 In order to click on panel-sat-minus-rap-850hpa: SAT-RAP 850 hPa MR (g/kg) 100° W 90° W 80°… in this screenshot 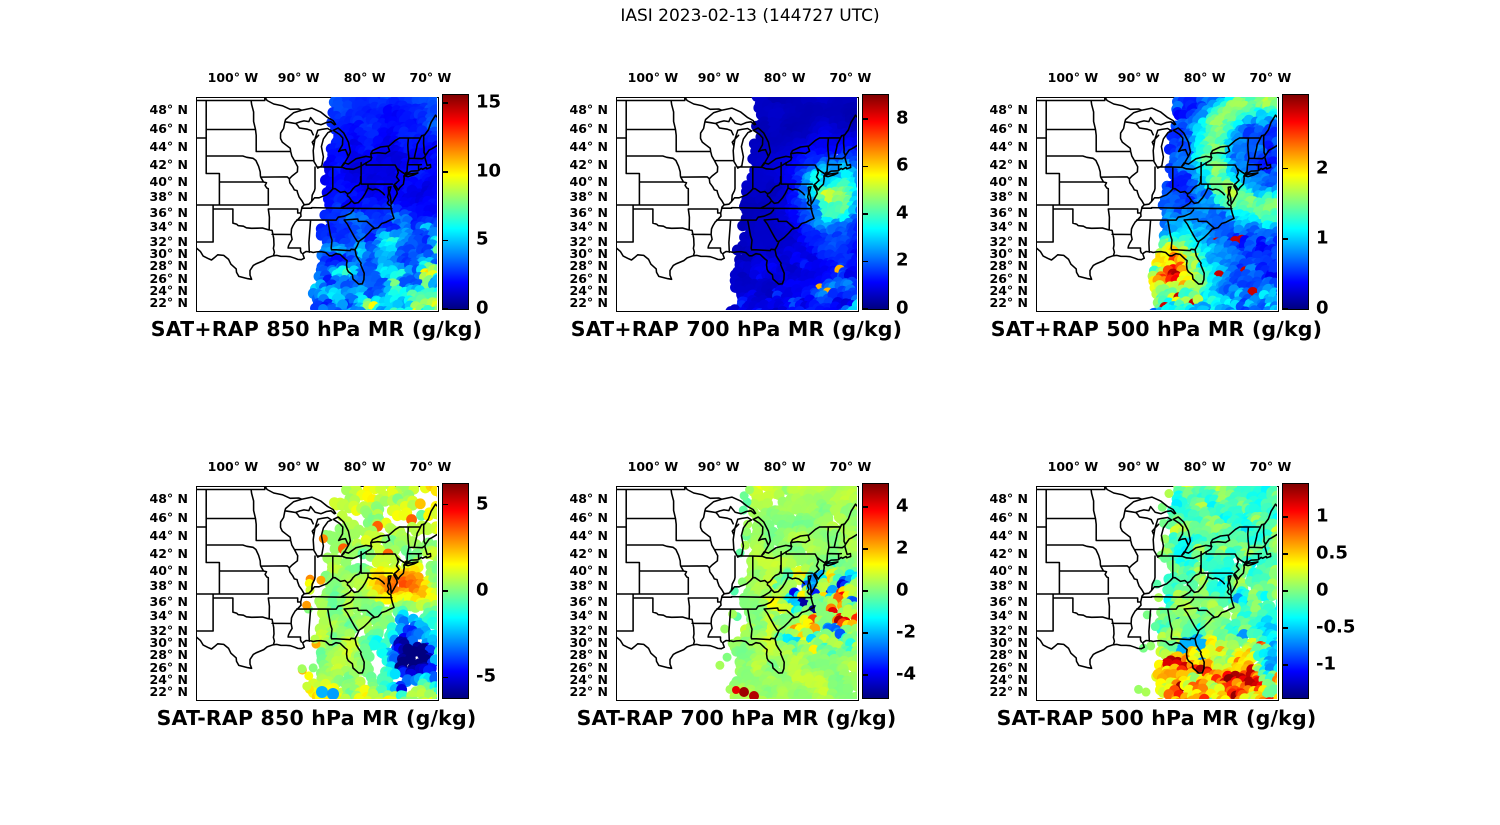, I will do `click(323, 594)`.